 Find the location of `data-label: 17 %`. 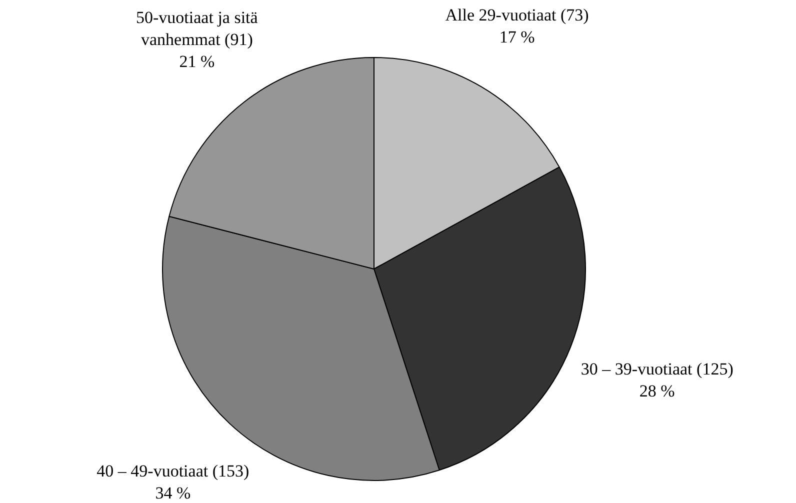

data-label: 17 % is located at coordinates (517, 37).